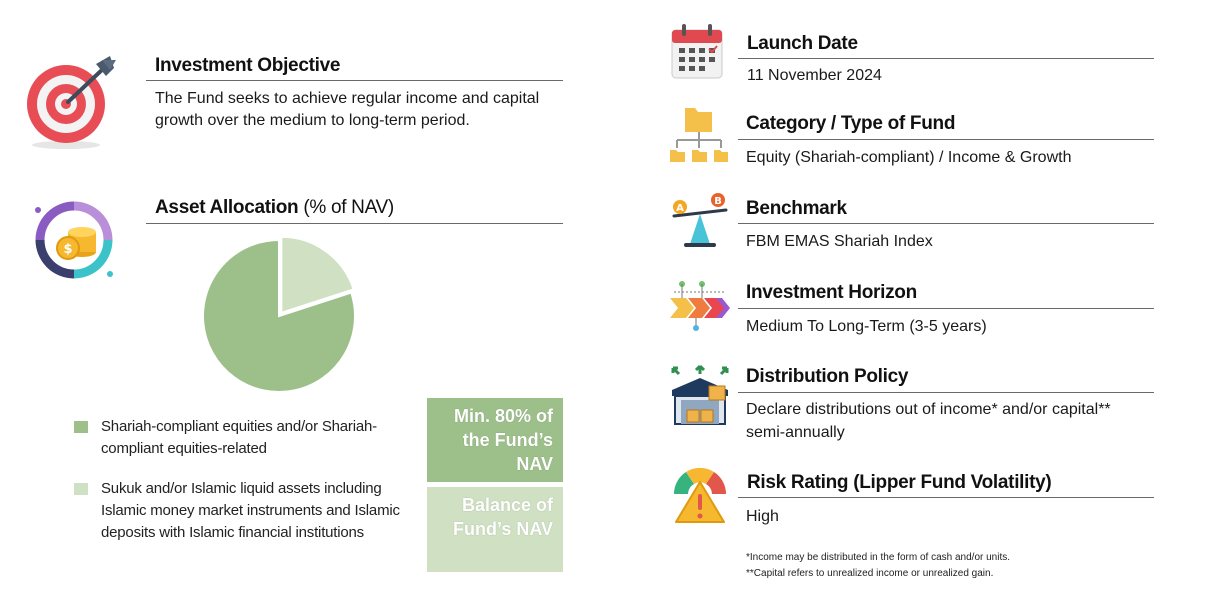  What do you see at coordinates (802, 43) in the screenshot?
I see `launch-heading: Launch Date` at bounding box center [802, 43].